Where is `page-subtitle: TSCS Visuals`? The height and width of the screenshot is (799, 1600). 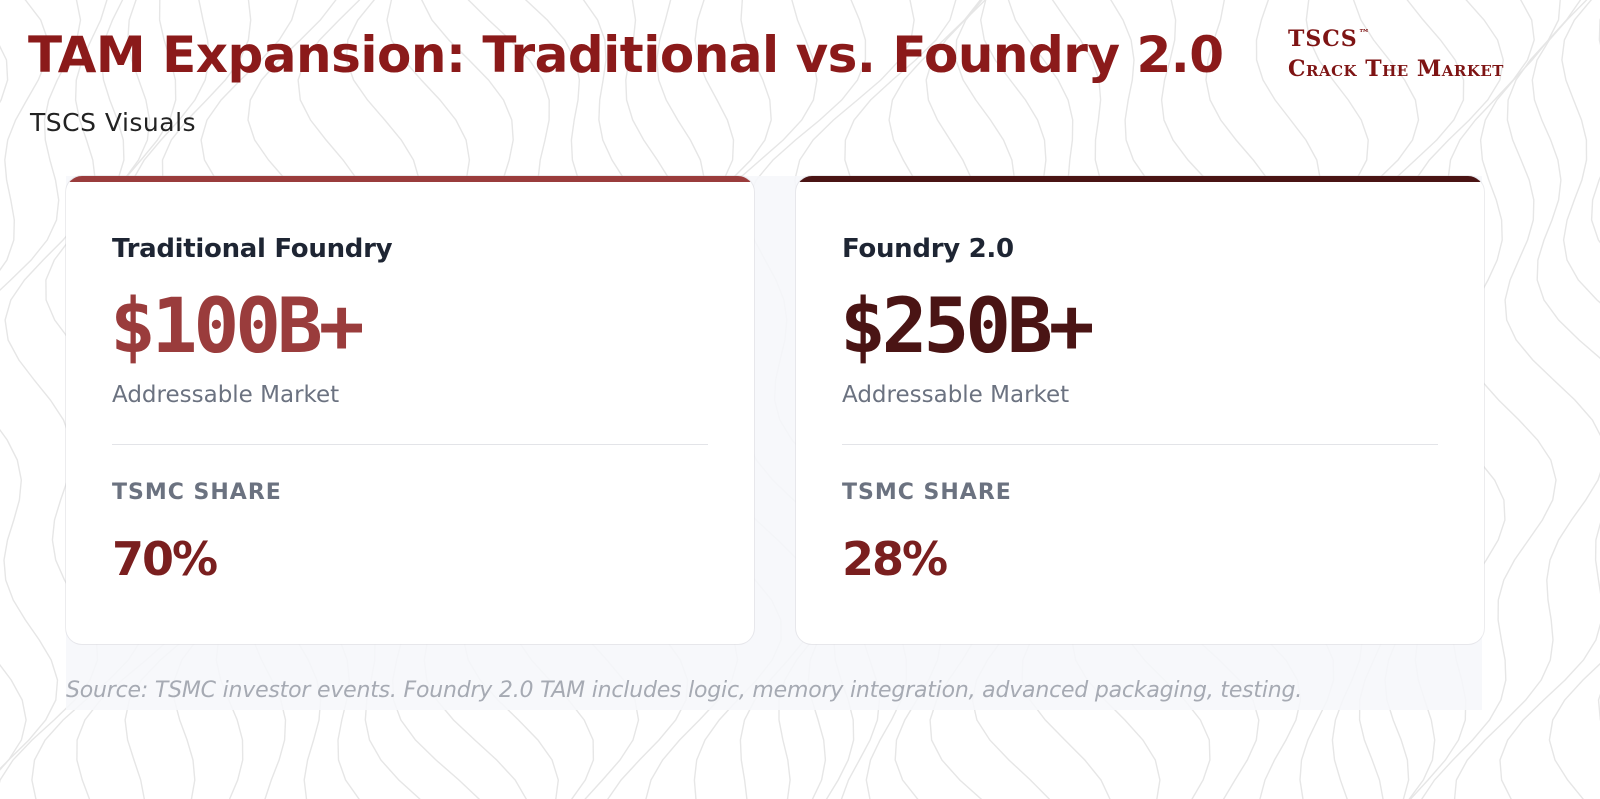 page-subtitle: TSCS Visuals is located at coordinates (113, 122).